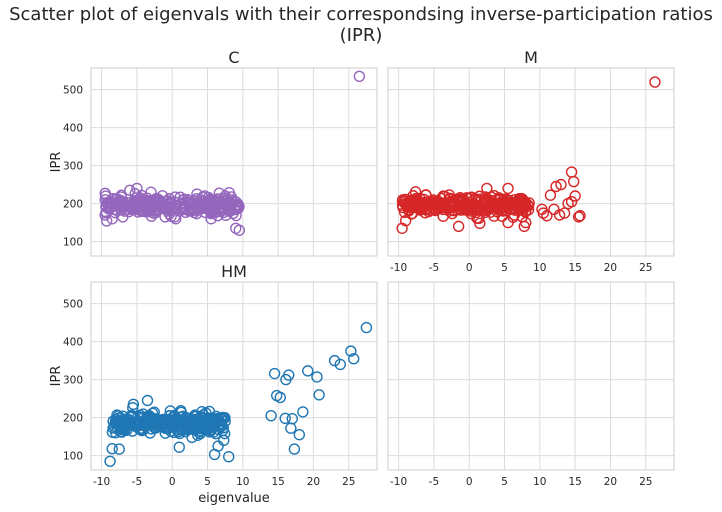  What do you see at coordinates (172, 482) in the screenshot?
I see `x-tick-label: 0` at bounding box center [172, 482].